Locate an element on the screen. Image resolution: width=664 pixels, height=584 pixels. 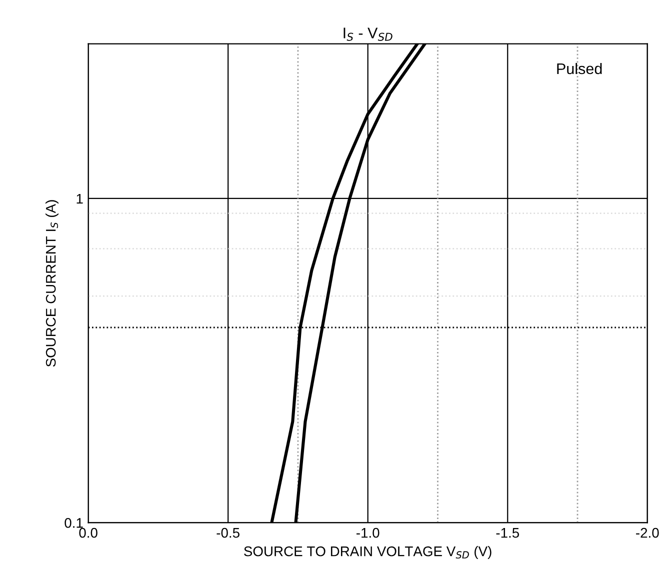
x-tick-label: -1.0 is located at coordinates (368, 533).